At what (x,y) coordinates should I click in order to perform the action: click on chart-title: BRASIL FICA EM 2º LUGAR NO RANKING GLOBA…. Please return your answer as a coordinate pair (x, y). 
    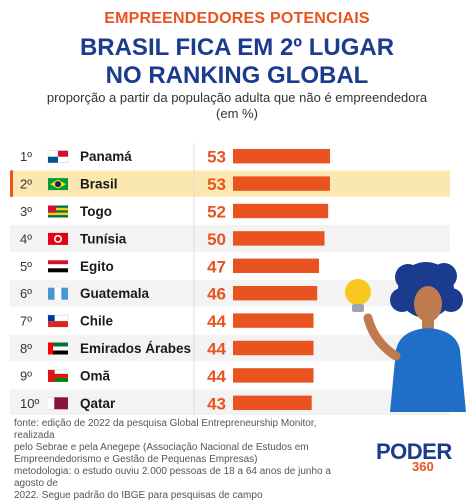
    Looking at the image, I should click on (237, 62).